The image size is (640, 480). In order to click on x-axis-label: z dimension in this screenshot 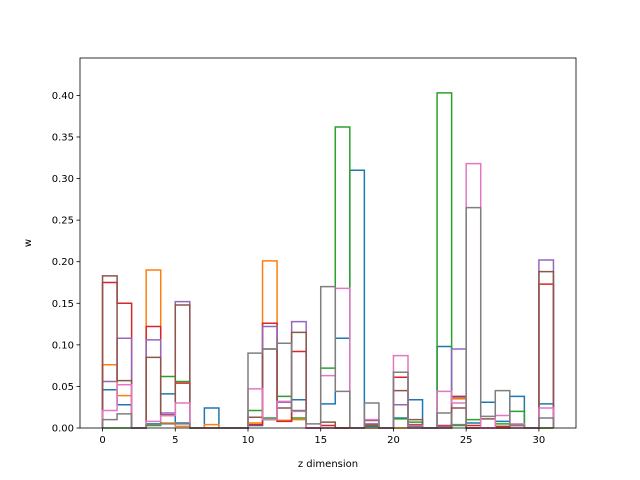, I will do `click(328, 464)`.